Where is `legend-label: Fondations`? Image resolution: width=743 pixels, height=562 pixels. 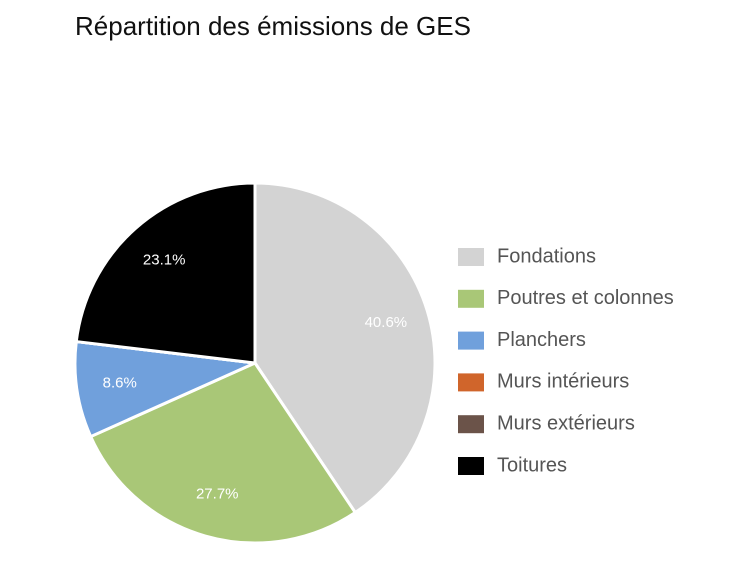
legend-label: Fondations is located at coordinates (546, 256).